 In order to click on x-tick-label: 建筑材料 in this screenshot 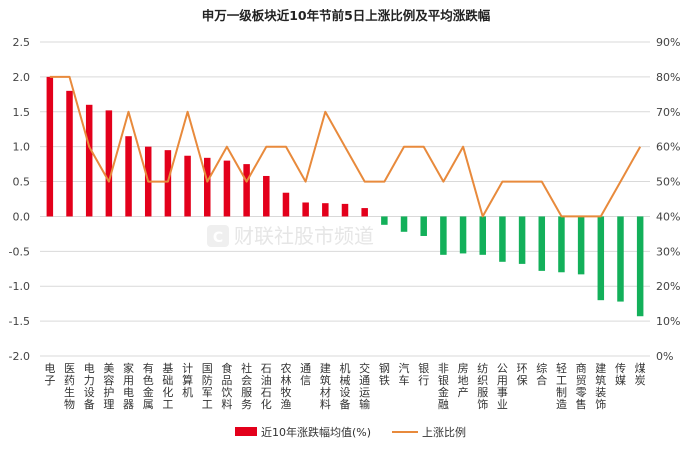, I will do `click(325, 386)`.